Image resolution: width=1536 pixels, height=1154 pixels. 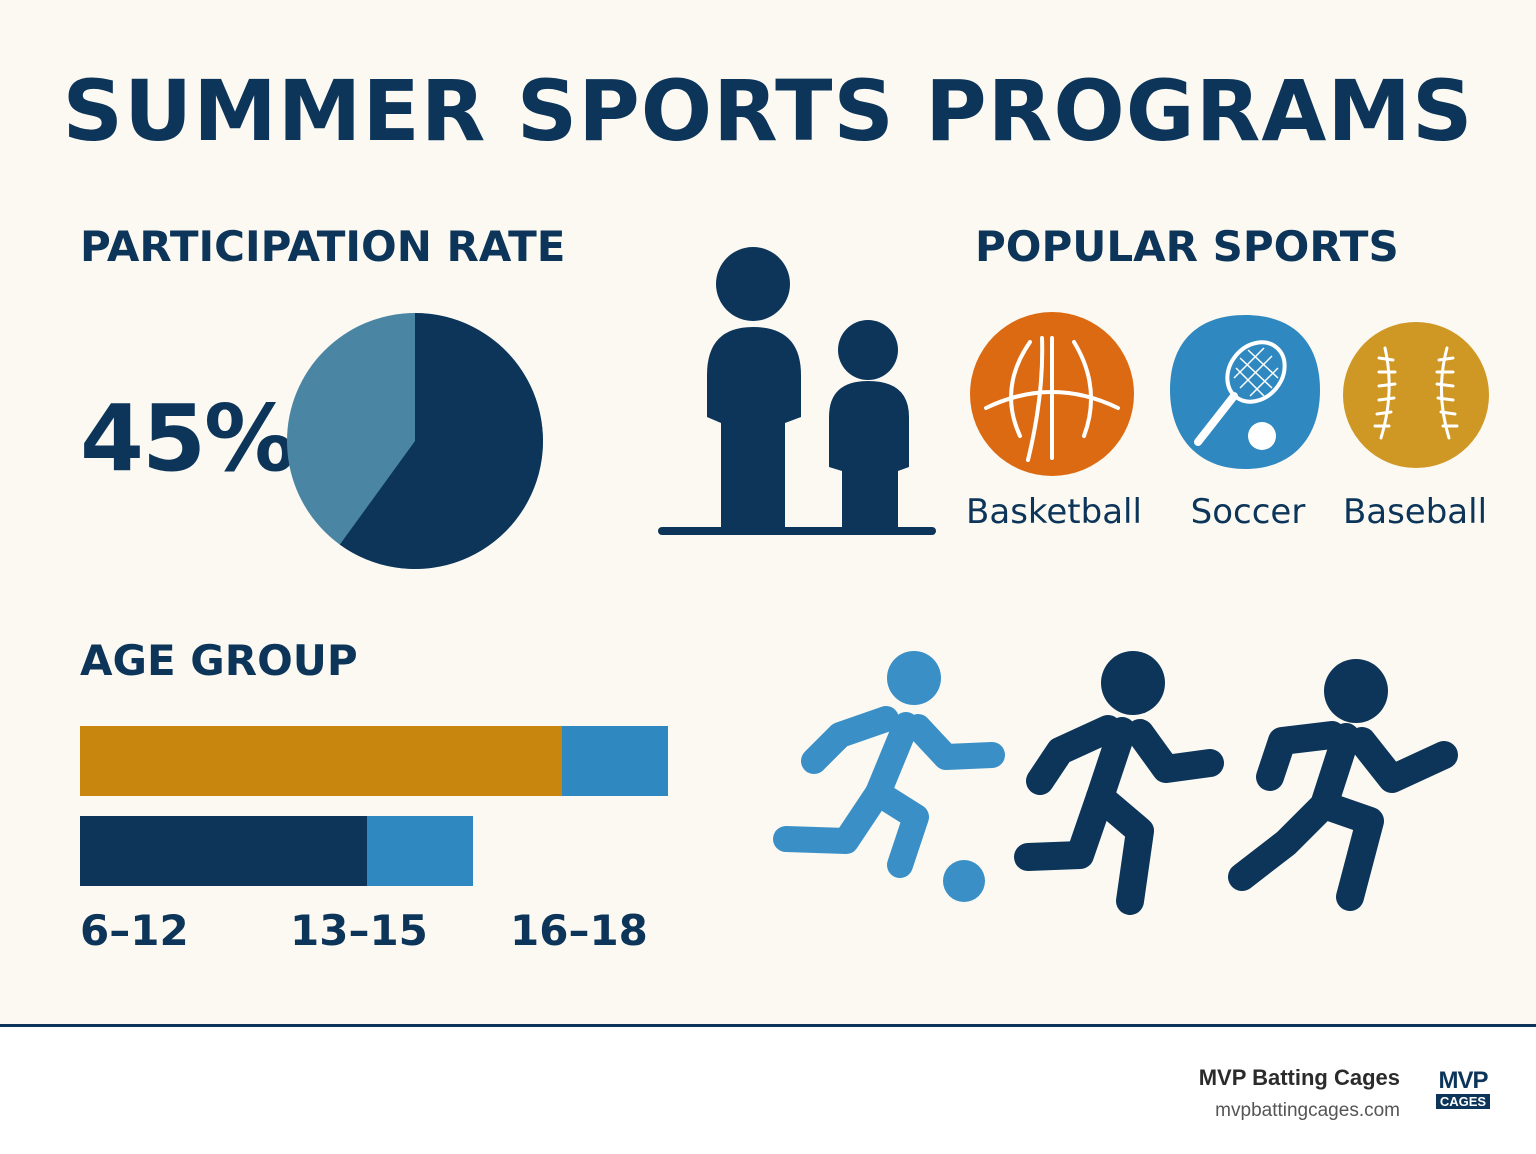 What do you see at coordinates (1416, 395) in the screenshot?
I see `baseball-icon` at bounding box center [1416, 395].